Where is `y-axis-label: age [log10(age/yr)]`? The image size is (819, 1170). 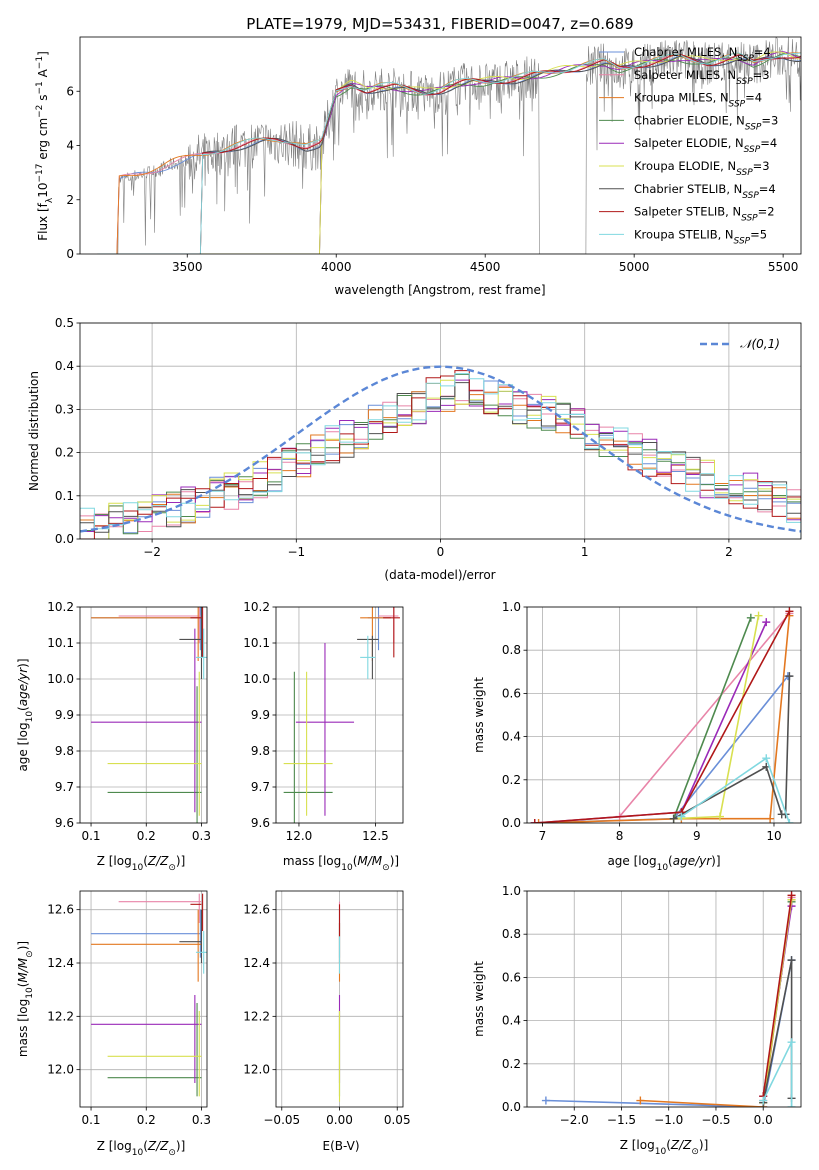
y-axis-label: age [log10(age/yr)] is located at coordinates (25, 714).